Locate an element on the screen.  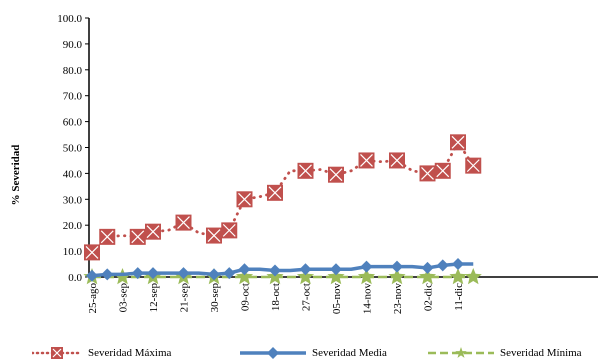
x-tick-label: 30-sep is located at coordinates (215, 298).